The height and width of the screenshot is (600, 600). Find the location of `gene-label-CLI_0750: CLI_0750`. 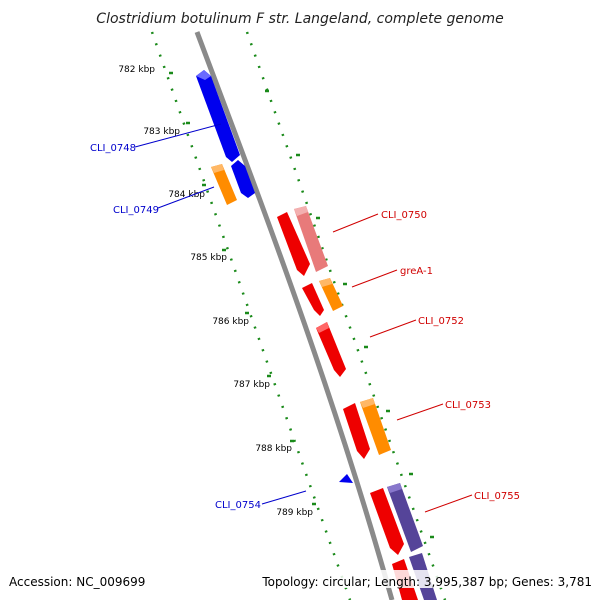

gene-label-CLI_0750: CLI_0750 is located at coordinates (404, 215).